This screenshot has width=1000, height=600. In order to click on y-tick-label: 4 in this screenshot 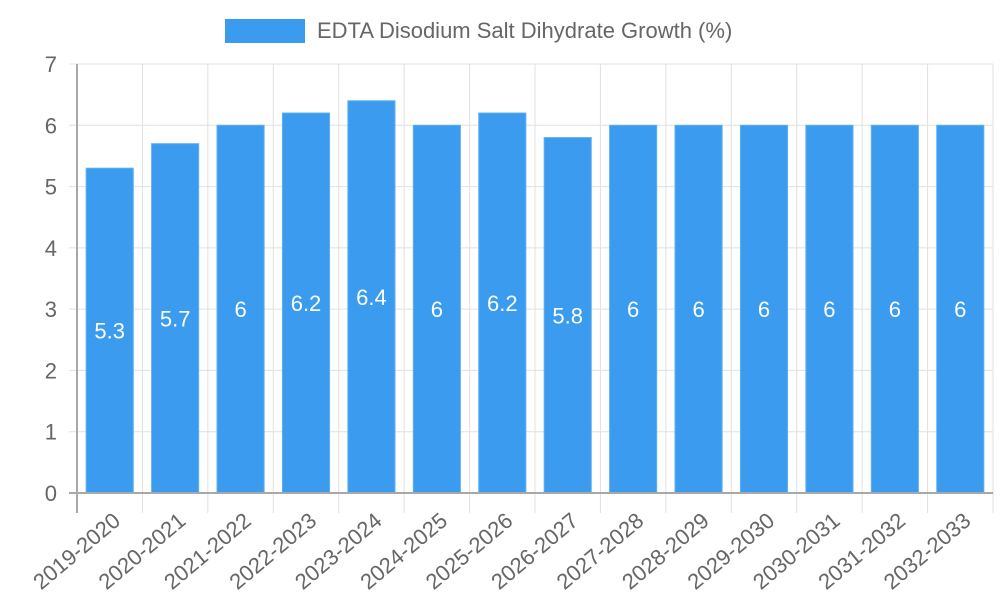, I will do `click(51, 248)`.